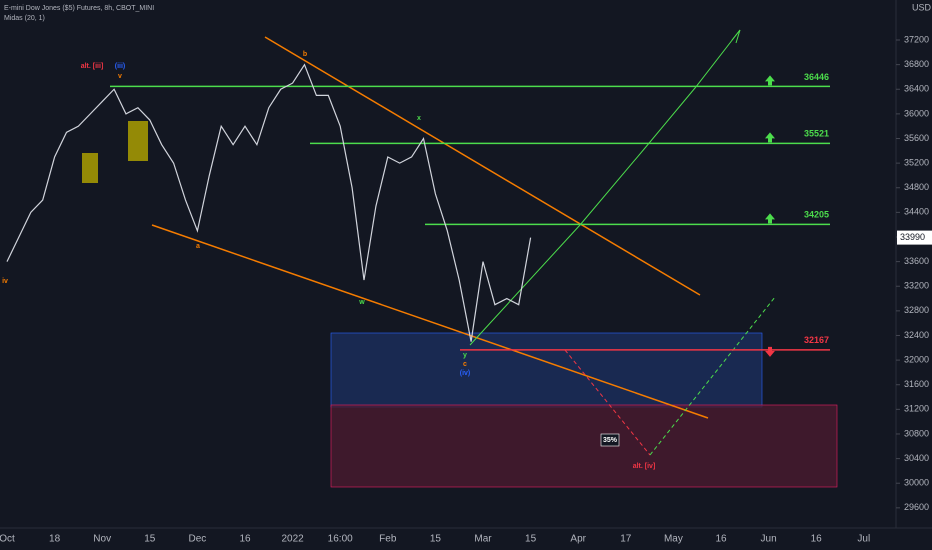 The width and height of the screenshot is (932, 550). Describe the element at coordinates (292, 539) in the screenshot. I see `x-tick-label: 2022` at that location.